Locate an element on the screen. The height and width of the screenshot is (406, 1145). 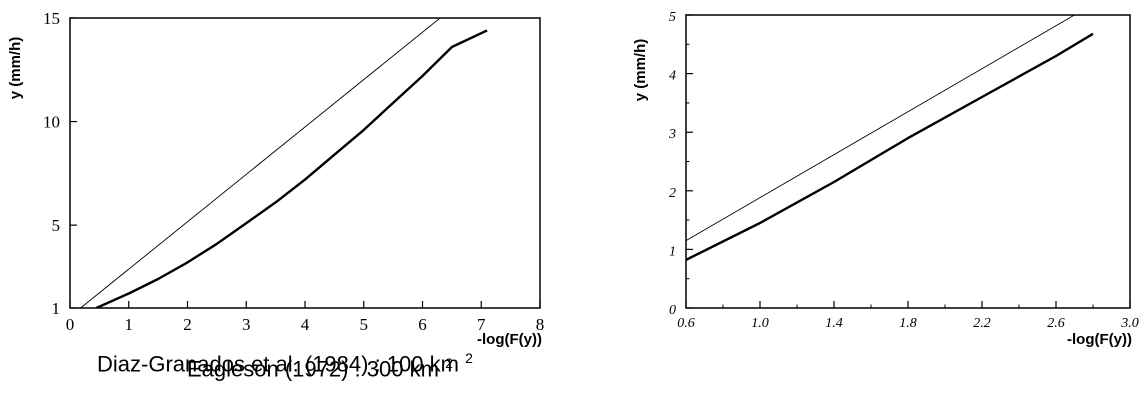
chart-left-ytick-label: 10 is located at coordinates (51, 122).